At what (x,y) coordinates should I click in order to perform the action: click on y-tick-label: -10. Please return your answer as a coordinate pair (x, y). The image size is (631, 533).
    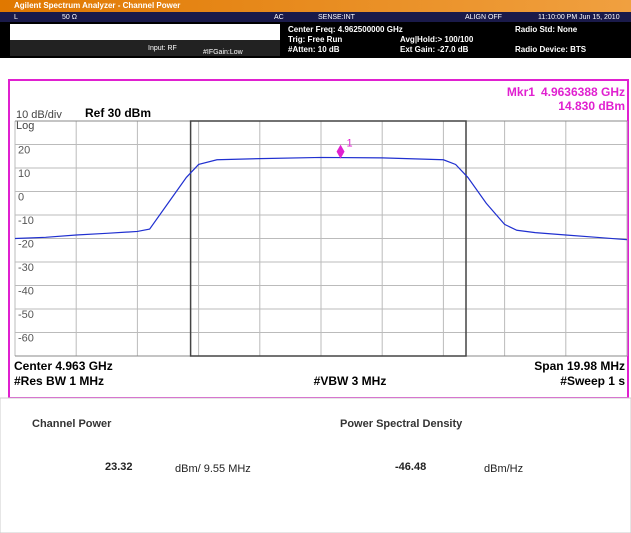
    Looking at the image, I should click on (26, 221).